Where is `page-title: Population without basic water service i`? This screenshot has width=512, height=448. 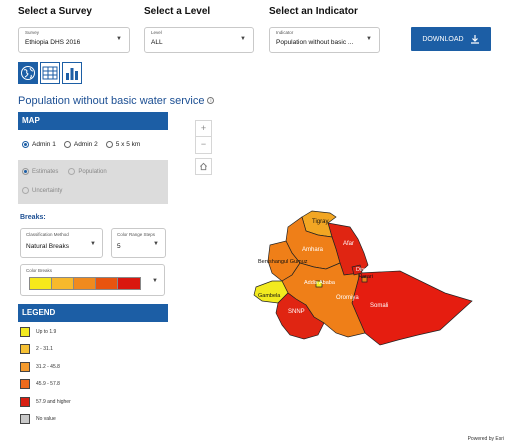
page-title: Population without basic water service i is located at coordinates (116, 101).